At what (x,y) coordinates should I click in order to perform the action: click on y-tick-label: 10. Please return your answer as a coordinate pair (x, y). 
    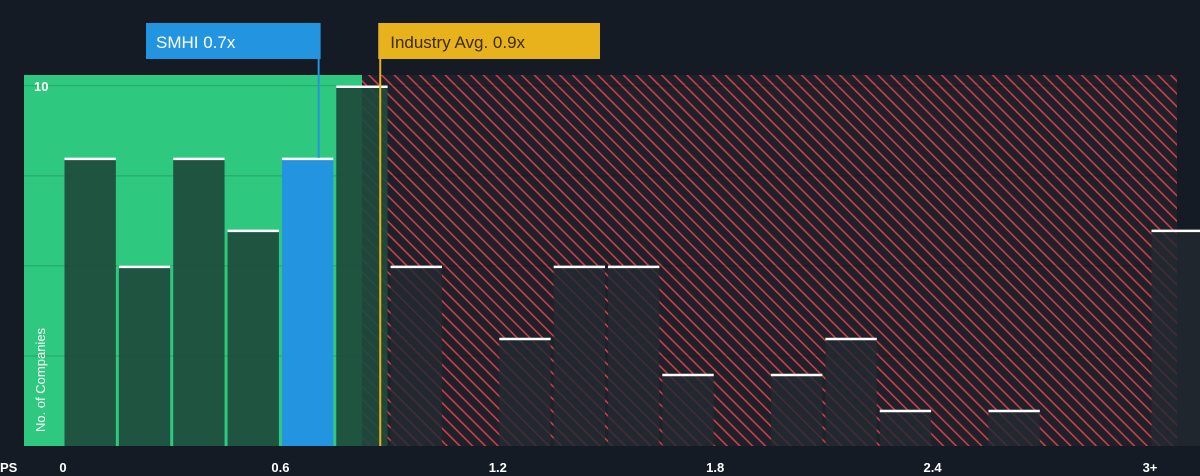
    Looking at the image, I should click on (41, 86).